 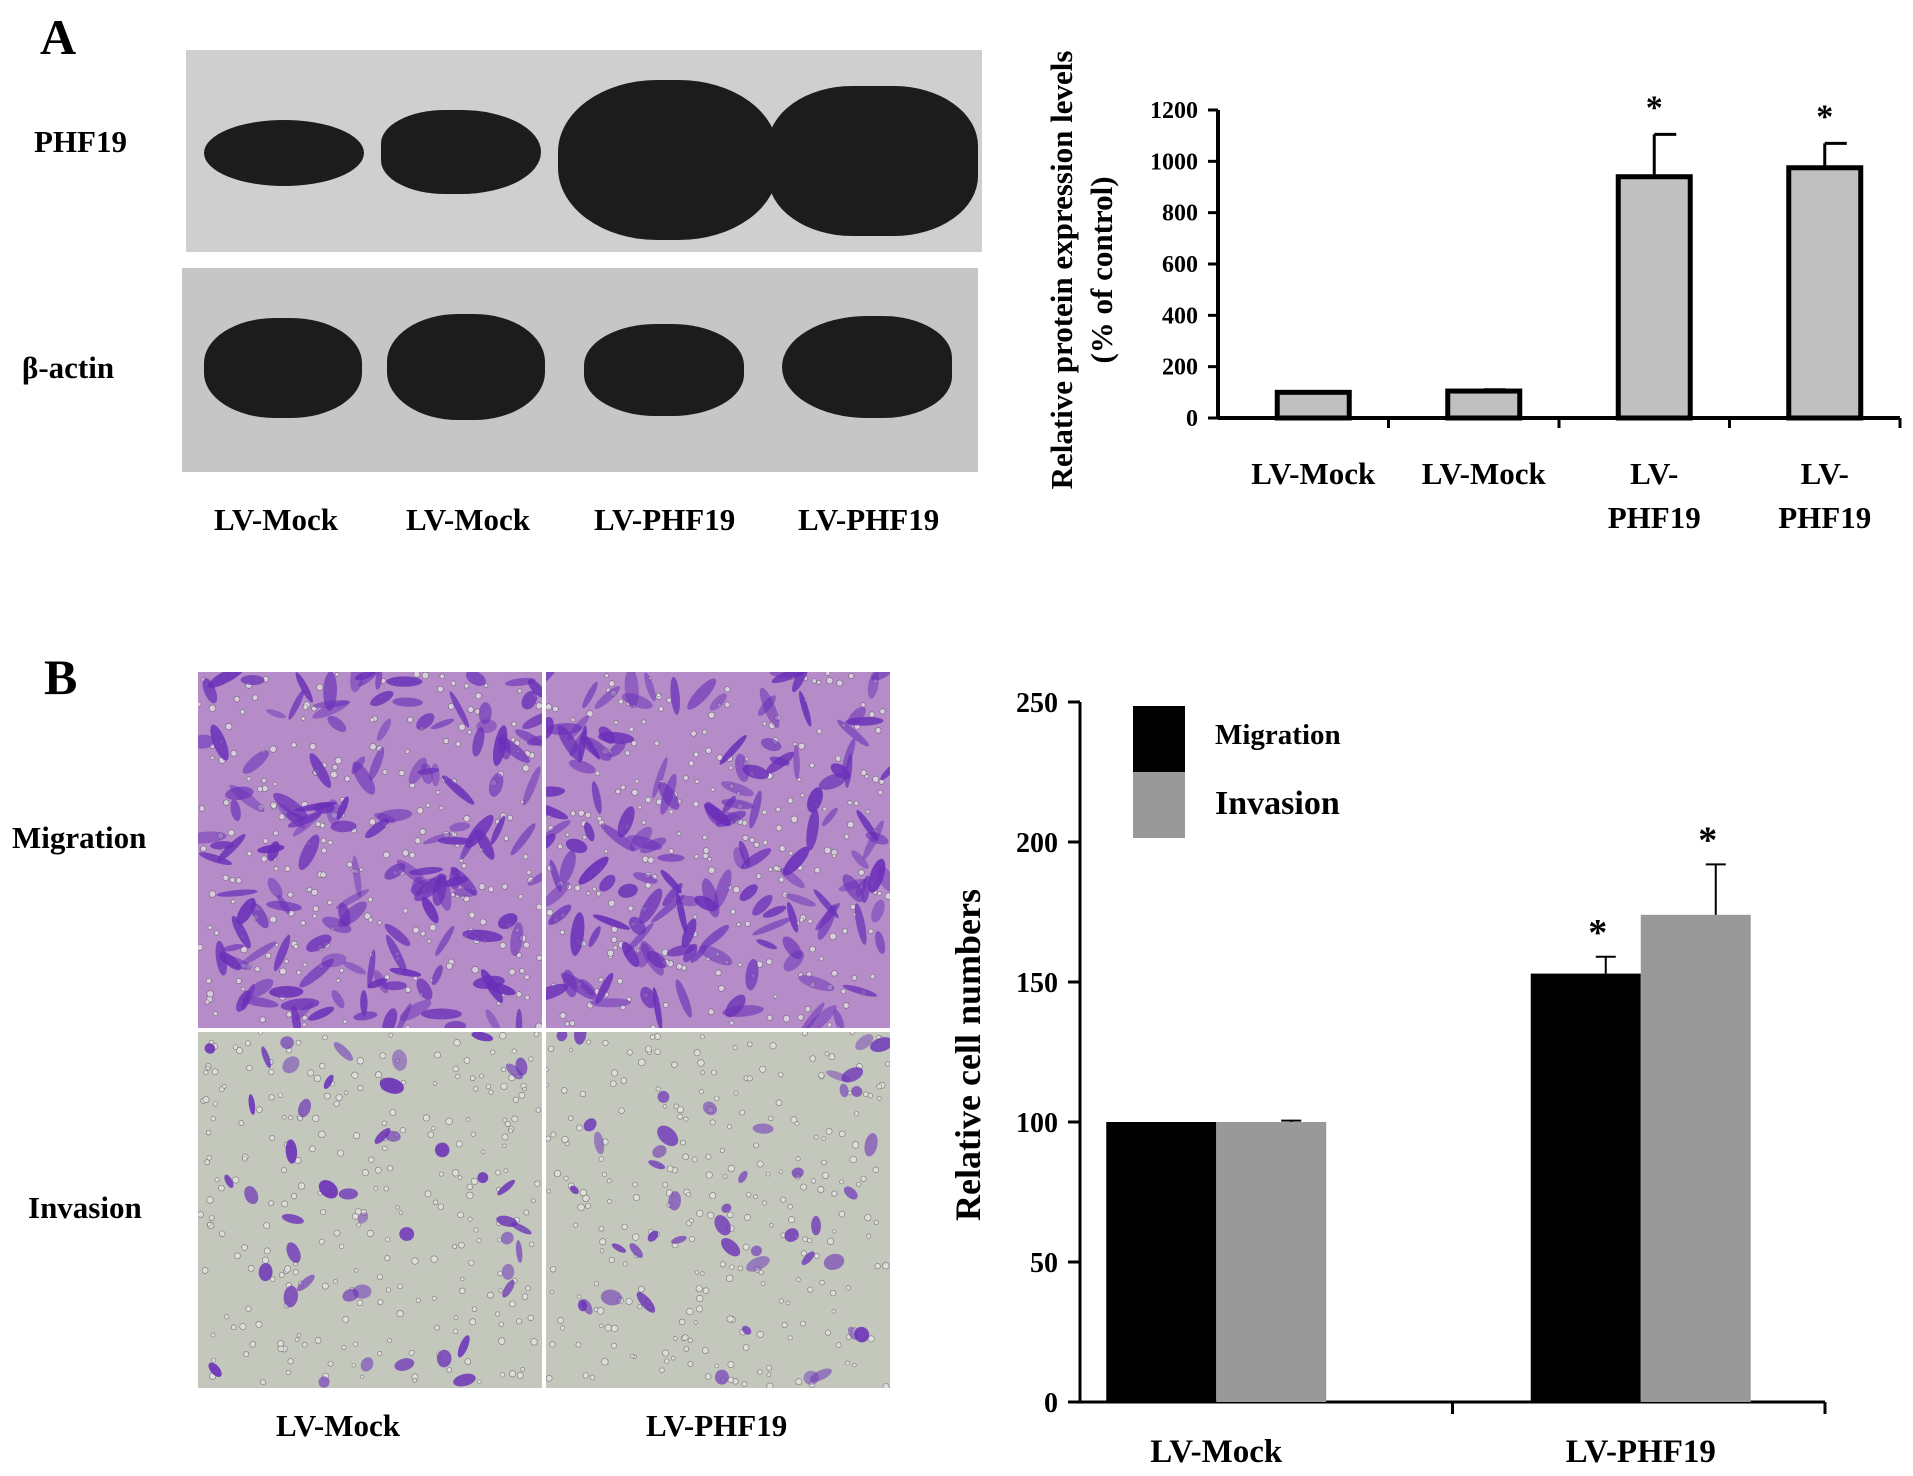 I want to click on x-category-label: LV-, so click(x=1654, y=473).